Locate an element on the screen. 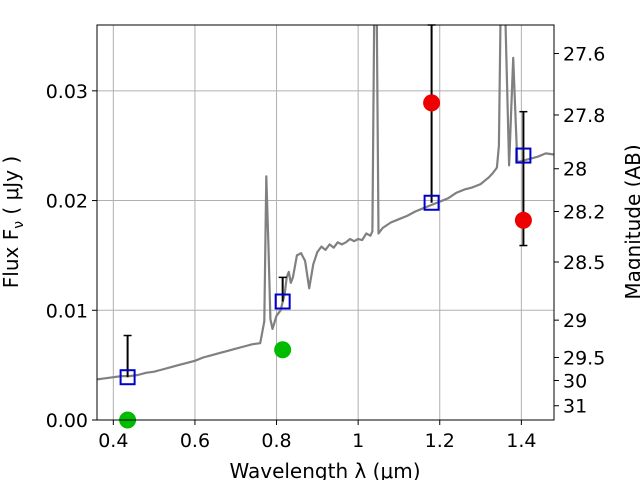 This screenshot has width=640, height=480. x-tick-label: 0.4 is located at coordinates (113, 441).